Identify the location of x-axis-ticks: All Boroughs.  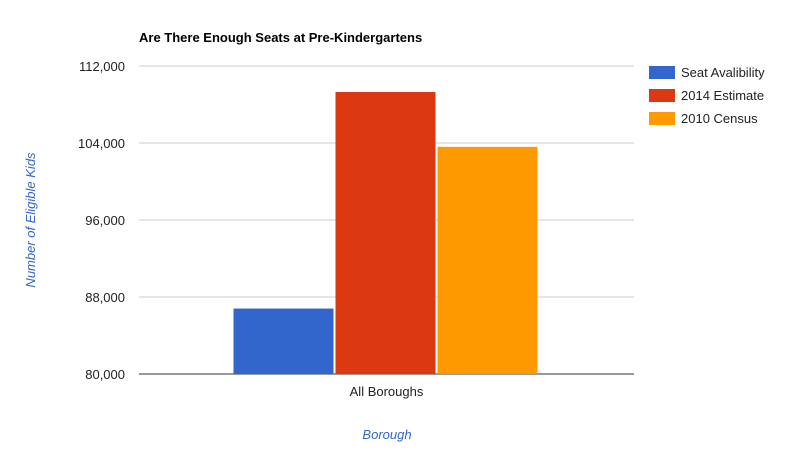
(387, 391).